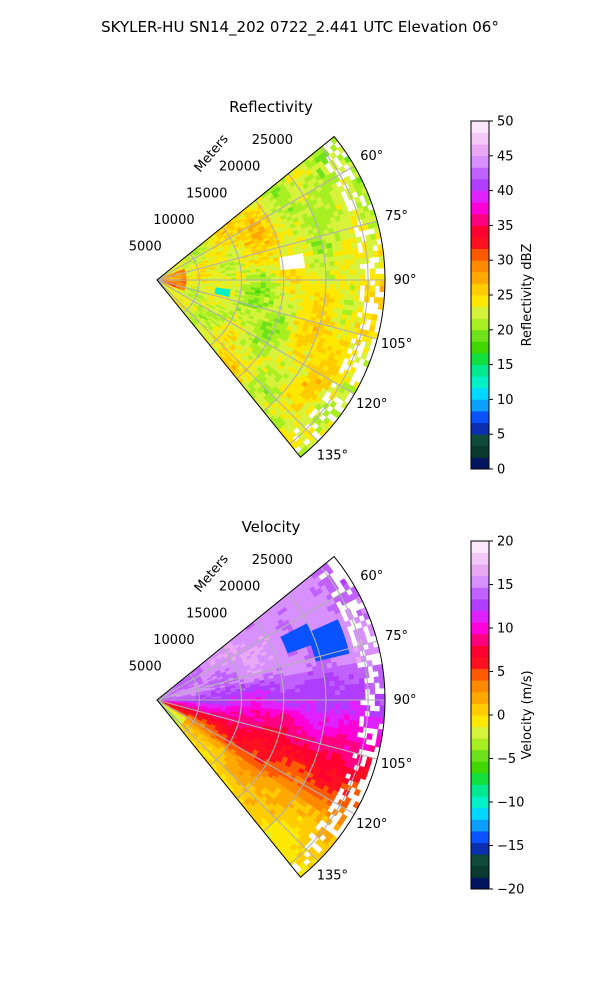 The width and height of the screenshot is (600, 1000). Describe the element at coordinates (173, 220) in the screenshot. I see `radial-tick-label: 10000` at that location.